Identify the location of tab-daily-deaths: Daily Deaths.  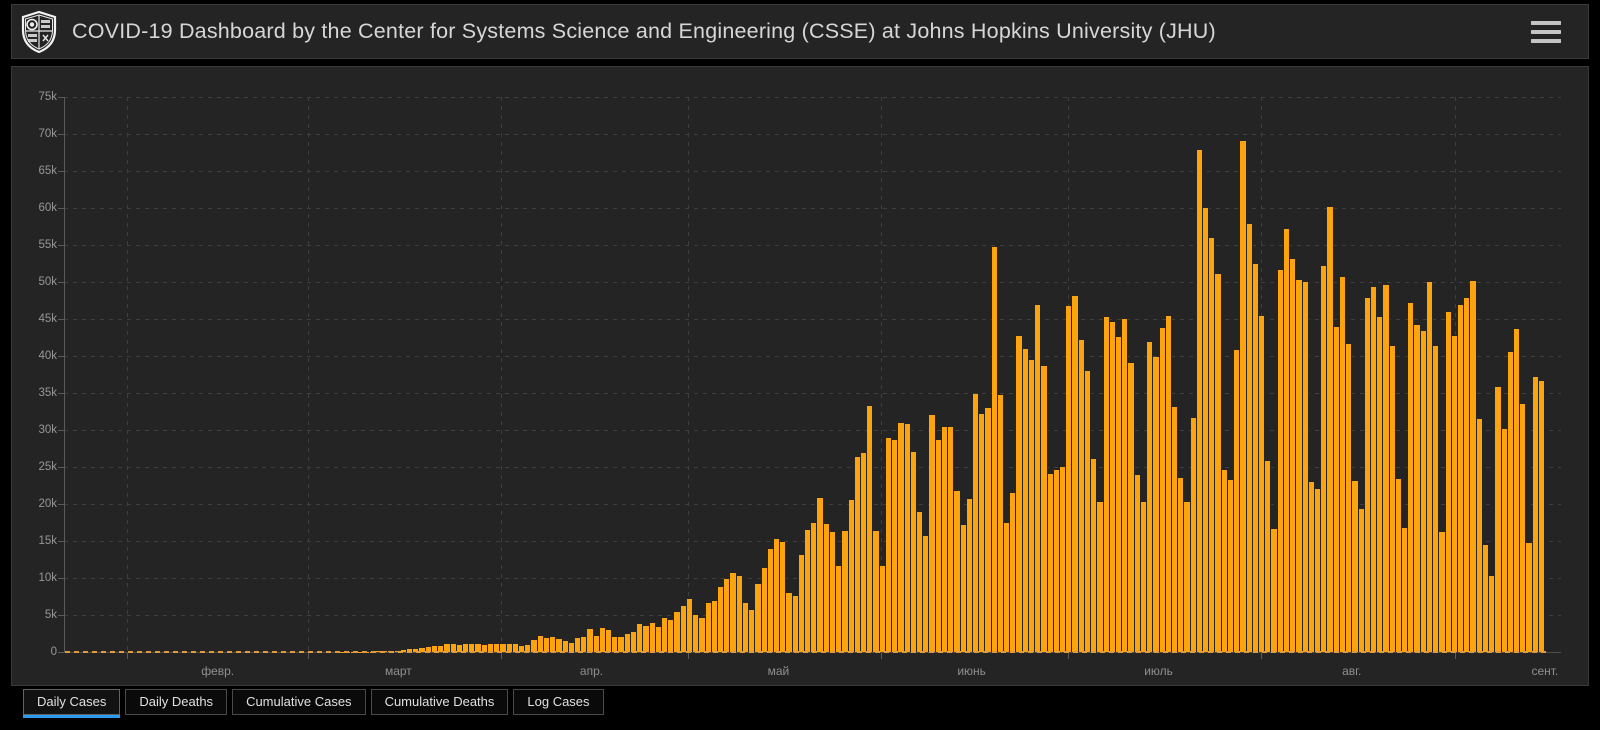
(176, 702).